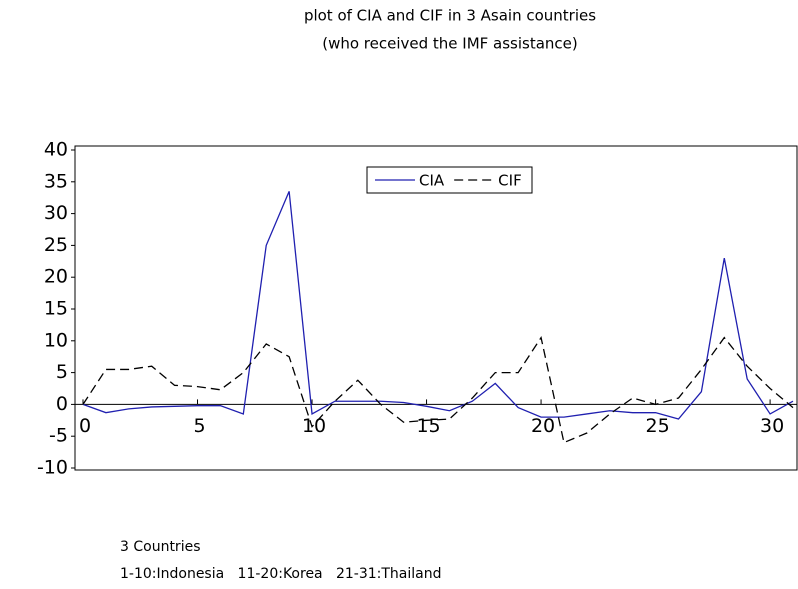 The height and width of the screenshot is (589, 798). Describe the element at coordinates (56, 150) in the screenshot. I see `y-tick-label: 40` at that location.